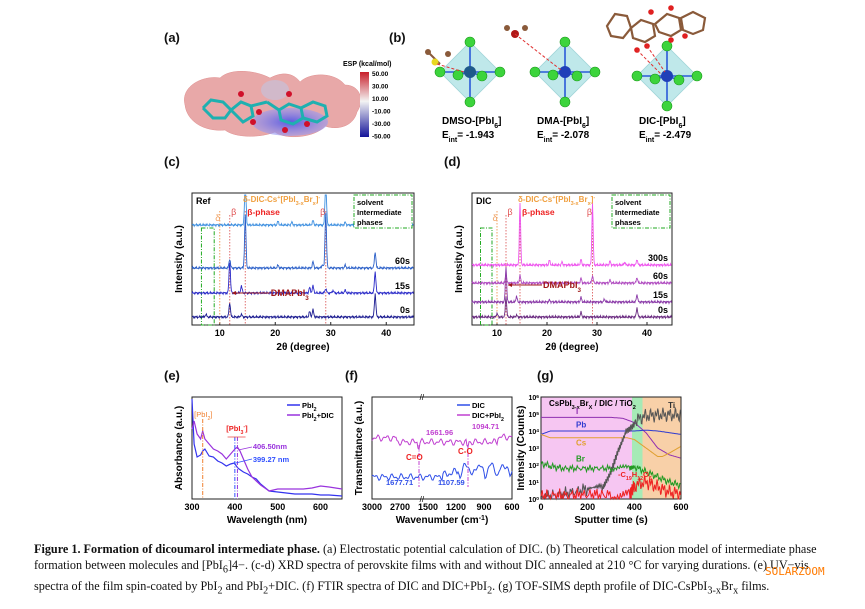 The width and height of the screenshot is (865, 609). I want to click on colorbar-tick: -10.00, so click(381, 112).